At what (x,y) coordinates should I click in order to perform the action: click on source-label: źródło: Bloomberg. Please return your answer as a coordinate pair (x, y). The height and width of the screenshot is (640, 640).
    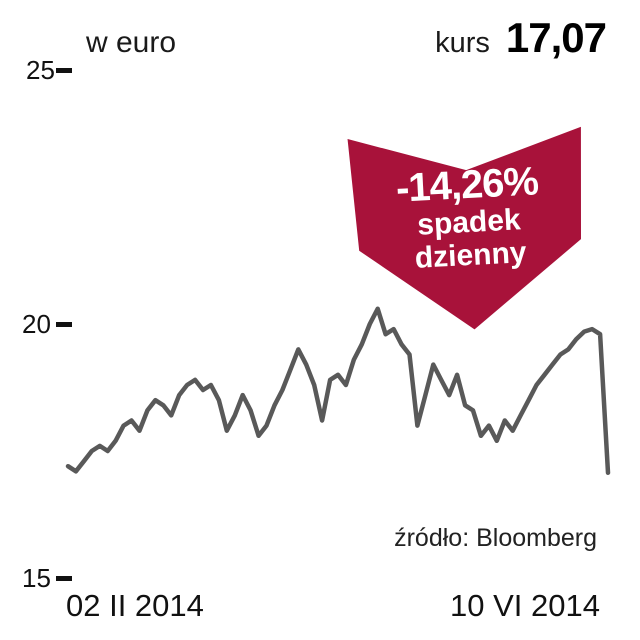
    Looking at the image, I should click on (495, 538).